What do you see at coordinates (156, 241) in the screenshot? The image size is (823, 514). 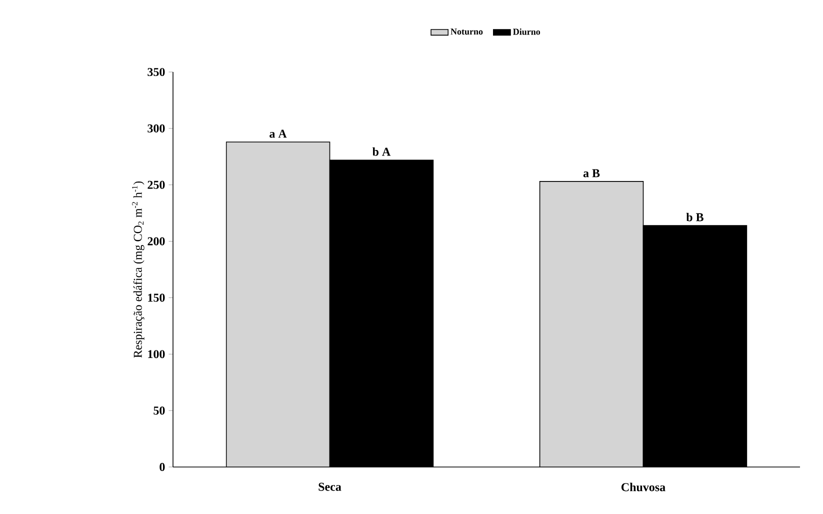 I see `y-tick-label: 200` at bounding box center [156, 241].